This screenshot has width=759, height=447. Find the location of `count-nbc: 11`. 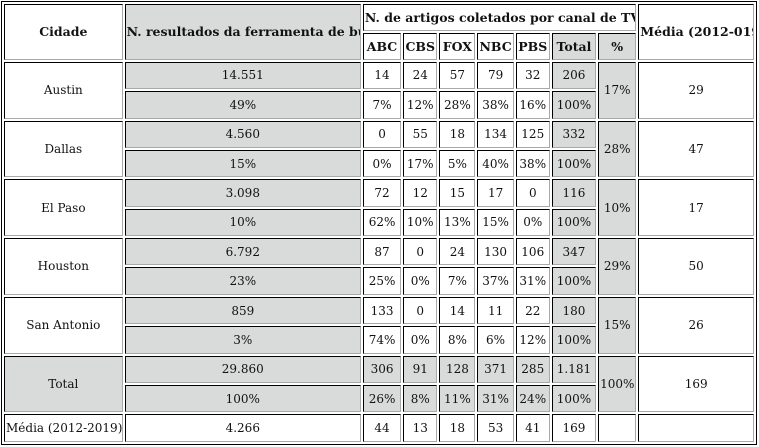

count-nbc: 11 is located at coordinates (495, 310).